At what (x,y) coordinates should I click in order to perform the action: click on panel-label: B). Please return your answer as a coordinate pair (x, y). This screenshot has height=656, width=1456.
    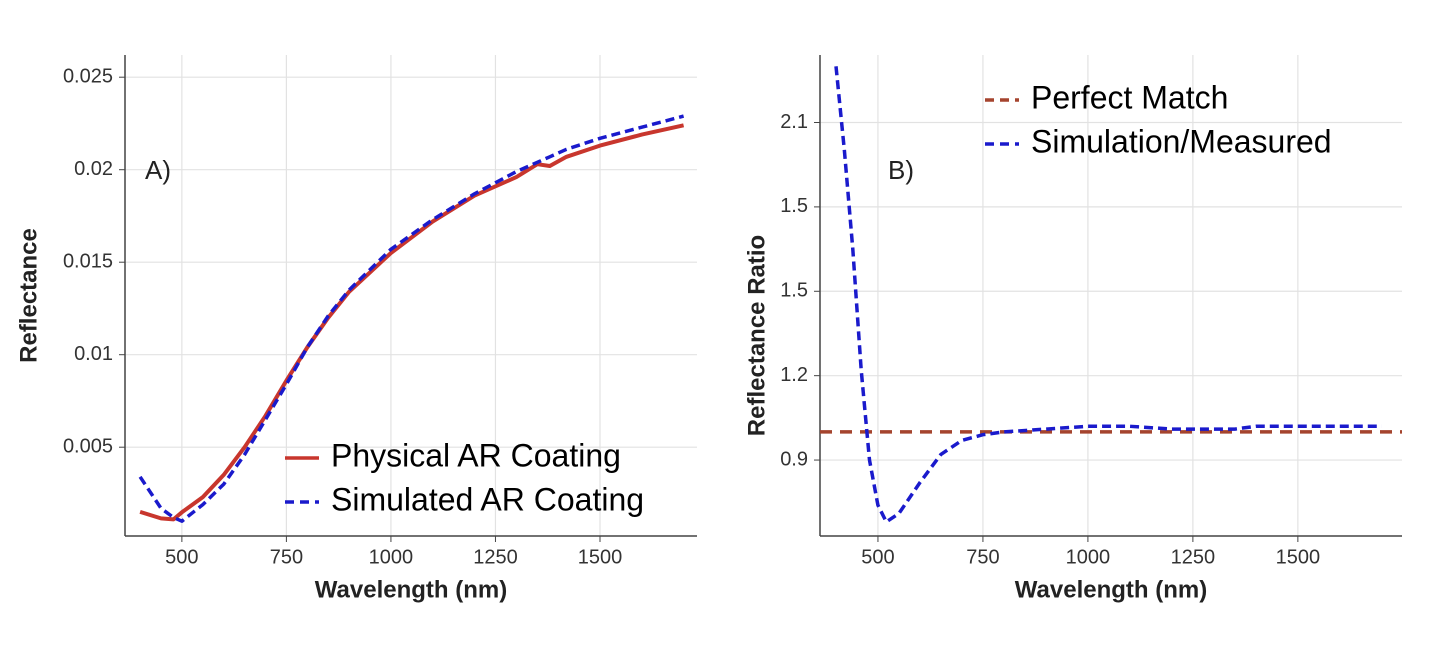
    Looking at the image, I should click on (901, 170).